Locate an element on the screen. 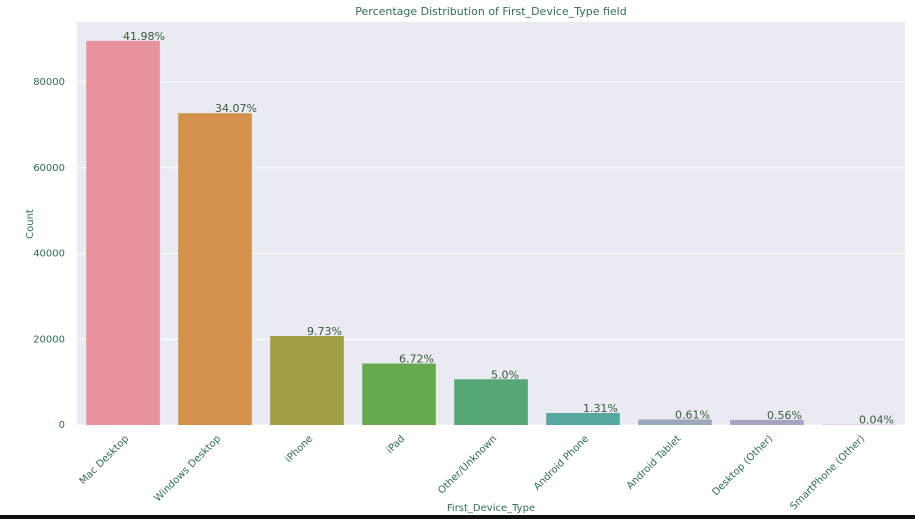  bar-annotation: 5.0% is located at coordinates (505, 374).